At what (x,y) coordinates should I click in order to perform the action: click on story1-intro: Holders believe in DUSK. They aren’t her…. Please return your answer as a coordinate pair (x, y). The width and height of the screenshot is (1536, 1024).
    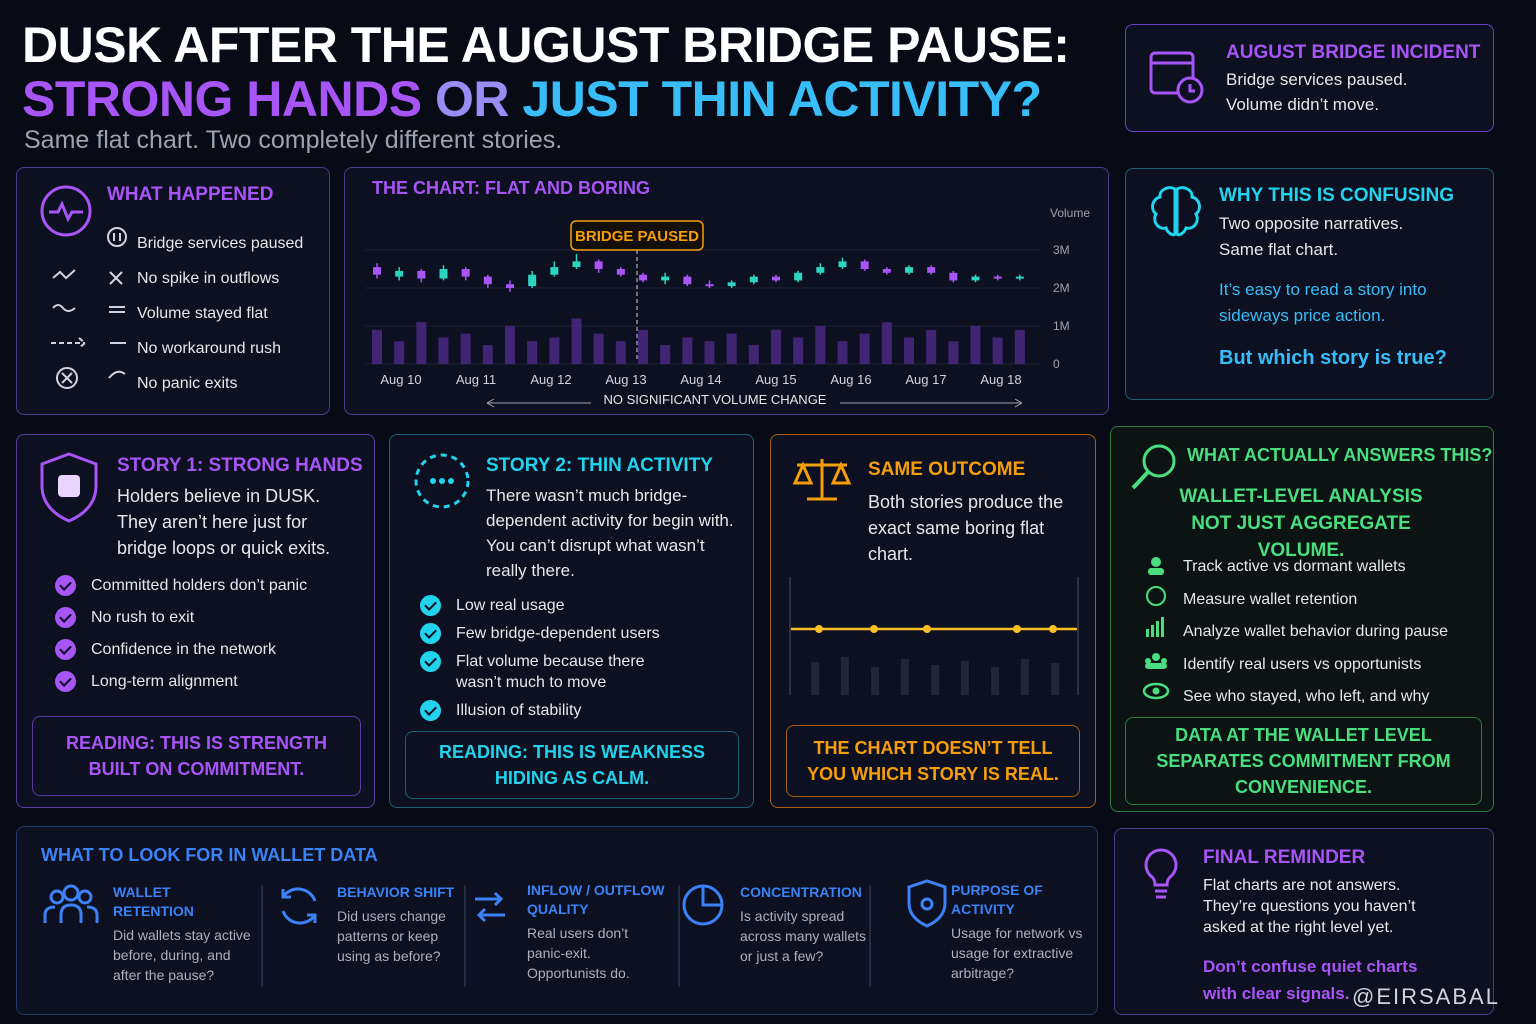
    Looking at the image, I should click on (224, 522).